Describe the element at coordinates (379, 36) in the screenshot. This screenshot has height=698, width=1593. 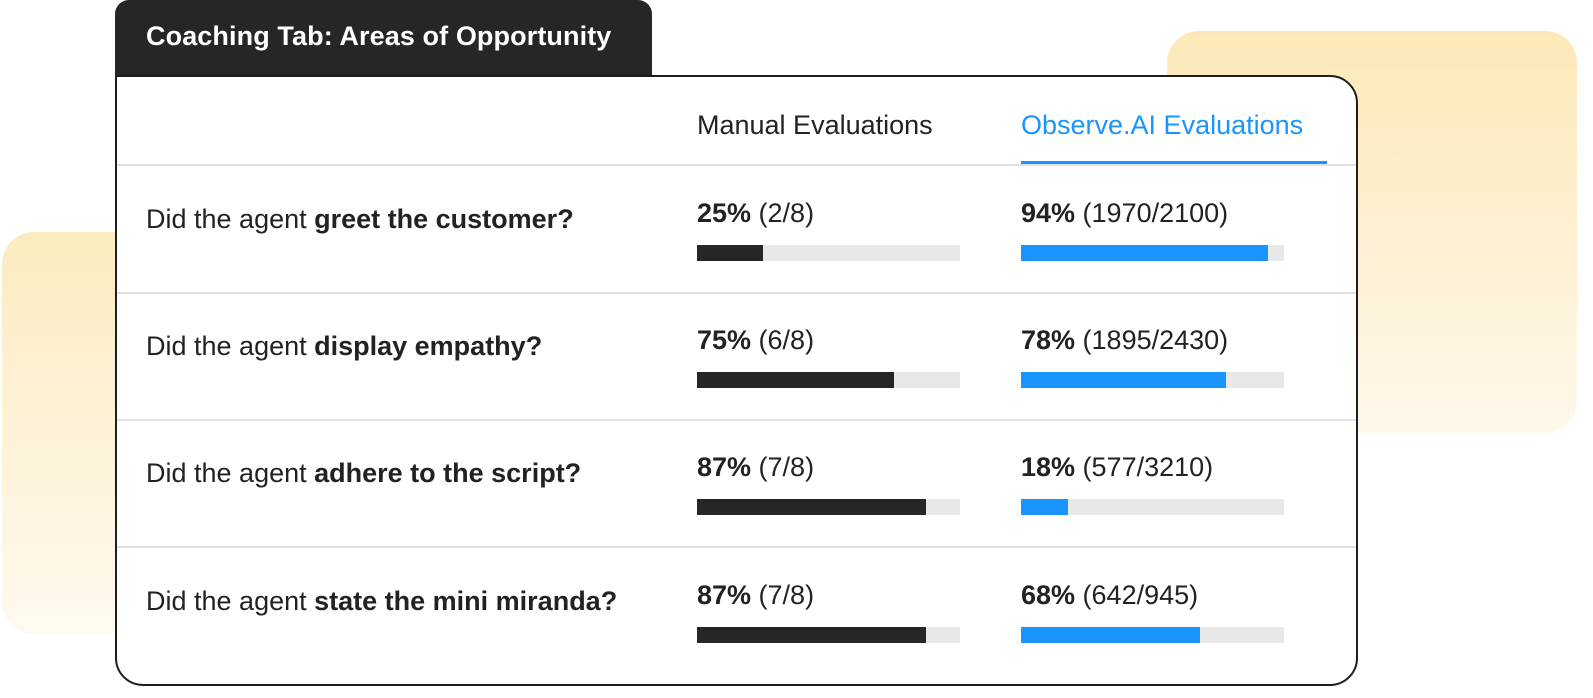
I see `tab-title: Coaching Tab: Areas of Opportunity` at that location.